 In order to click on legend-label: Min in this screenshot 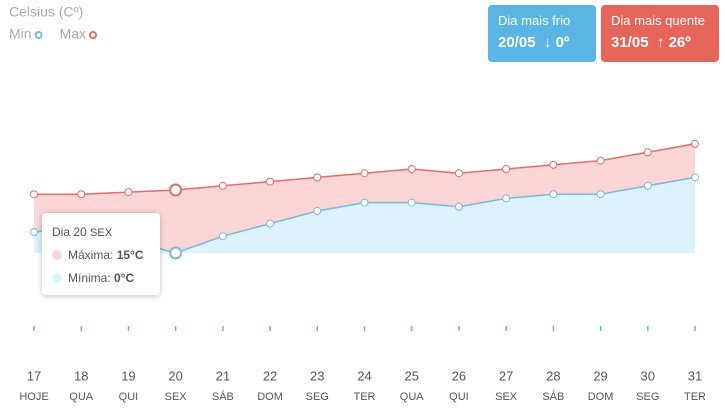, I will do `click(20, 34)`.